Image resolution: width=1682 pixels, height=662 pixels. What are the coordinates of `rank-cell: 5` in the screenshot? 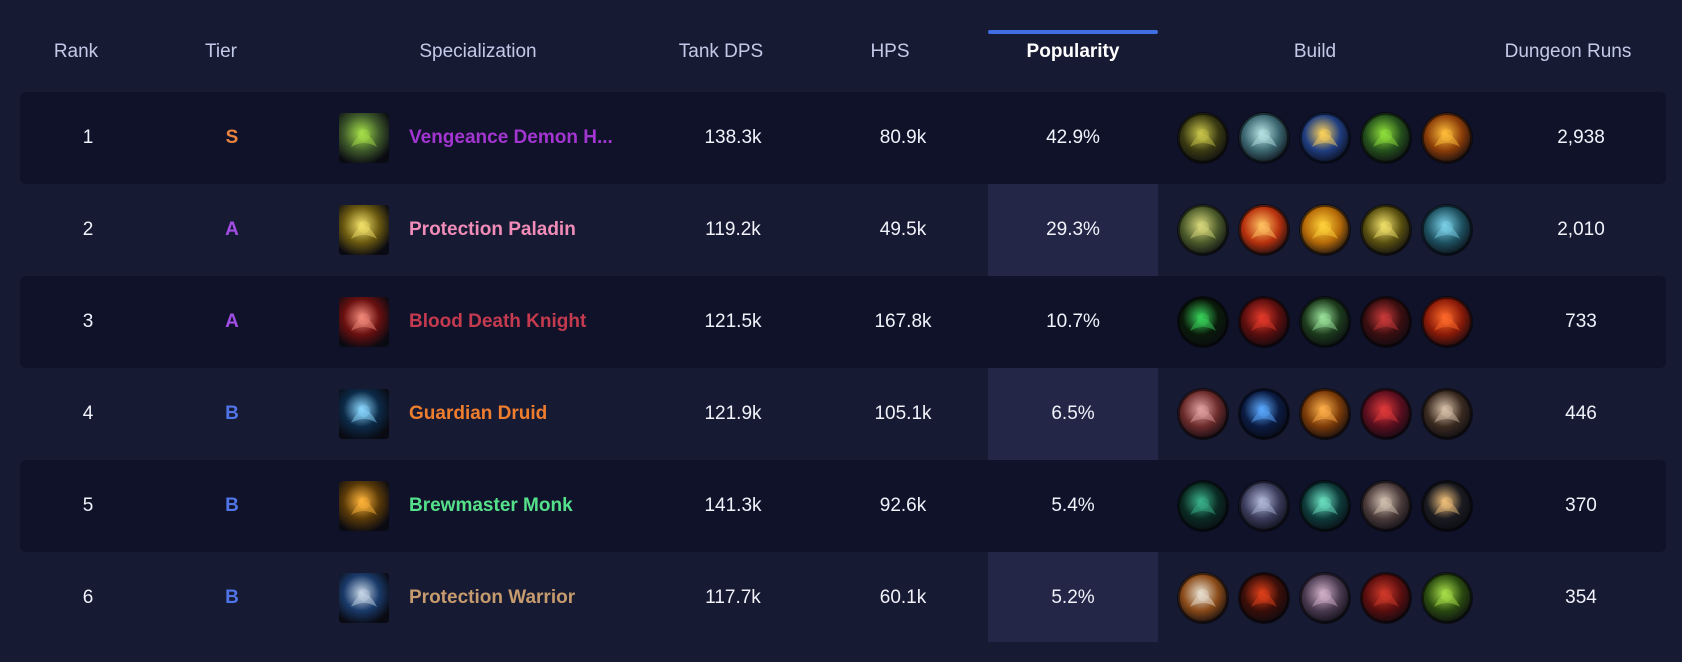 It's located at (88, 505).